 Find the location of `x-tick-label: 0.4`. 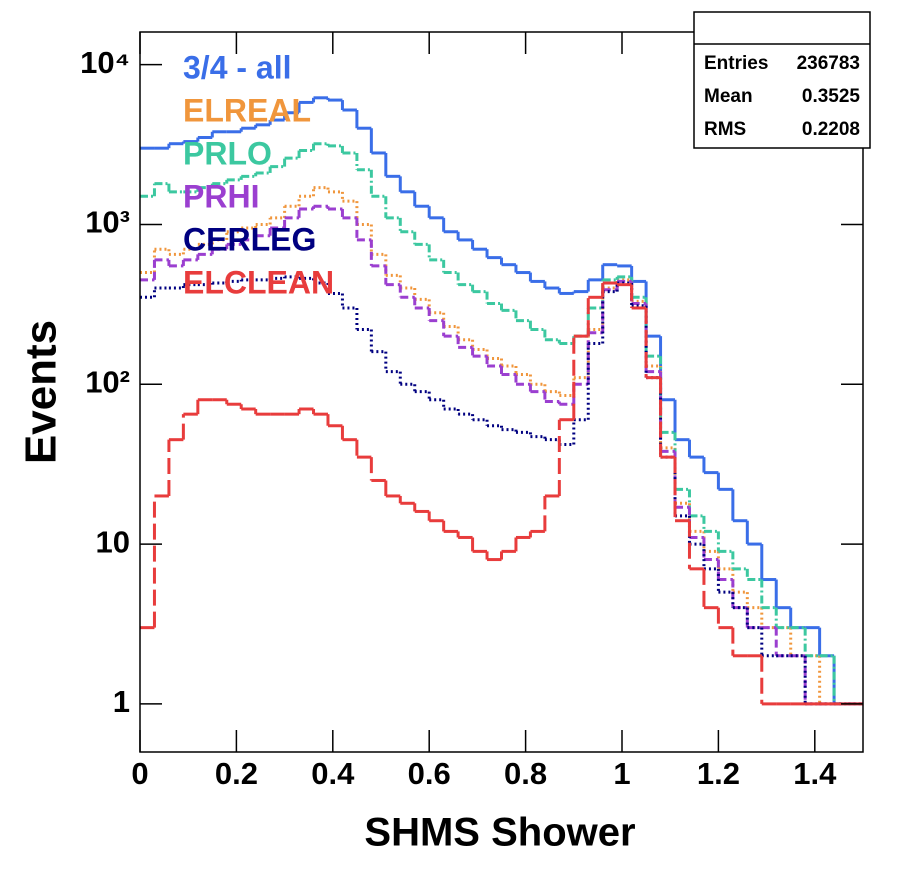

x-tick-label: 0.4 is located at coordinates (333, 773).